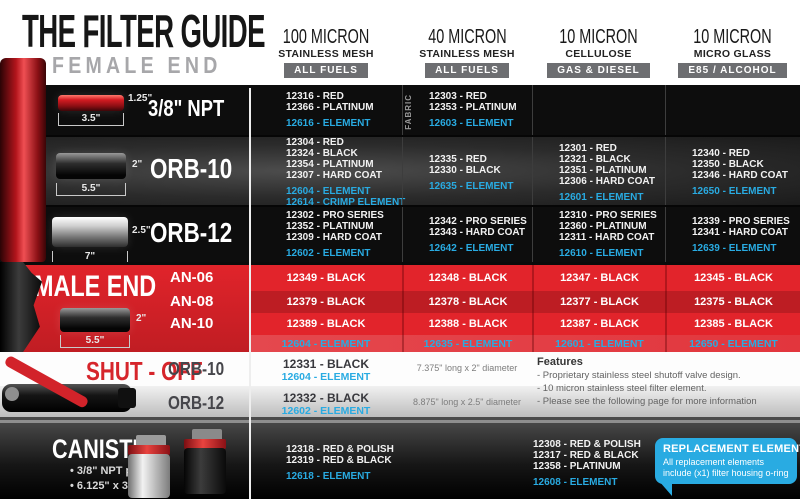  Describe the element at coordinates (143, 31) in the screenshot. I see `page-title: THE FILTER GUIDE` at that location.